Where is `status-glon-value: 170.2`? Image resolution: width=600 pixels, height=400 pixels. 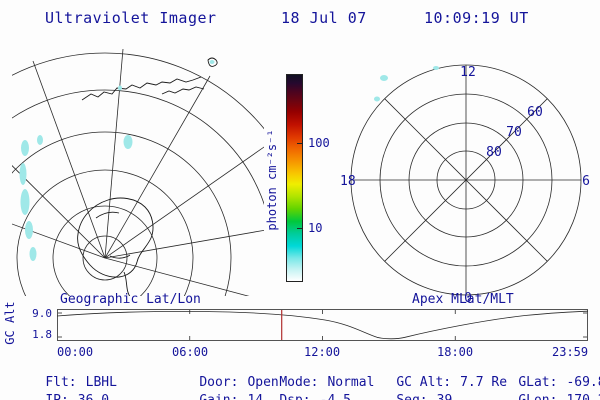 status-glon-value: 170.2 is located at coordinates (583, 396).